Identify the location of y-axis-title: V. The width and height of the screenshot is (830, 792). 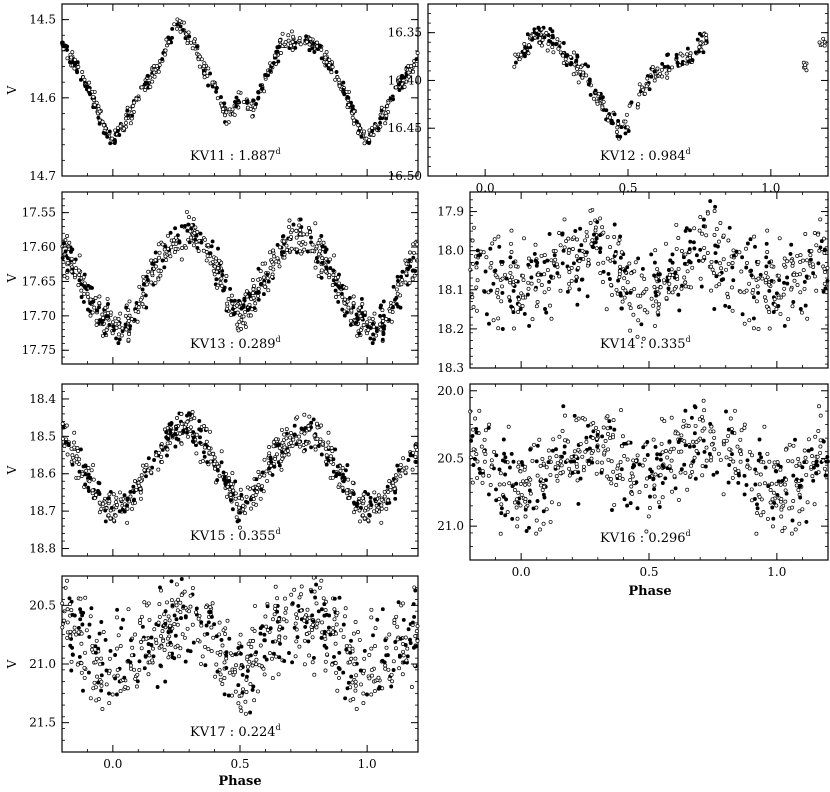
(12, 664).